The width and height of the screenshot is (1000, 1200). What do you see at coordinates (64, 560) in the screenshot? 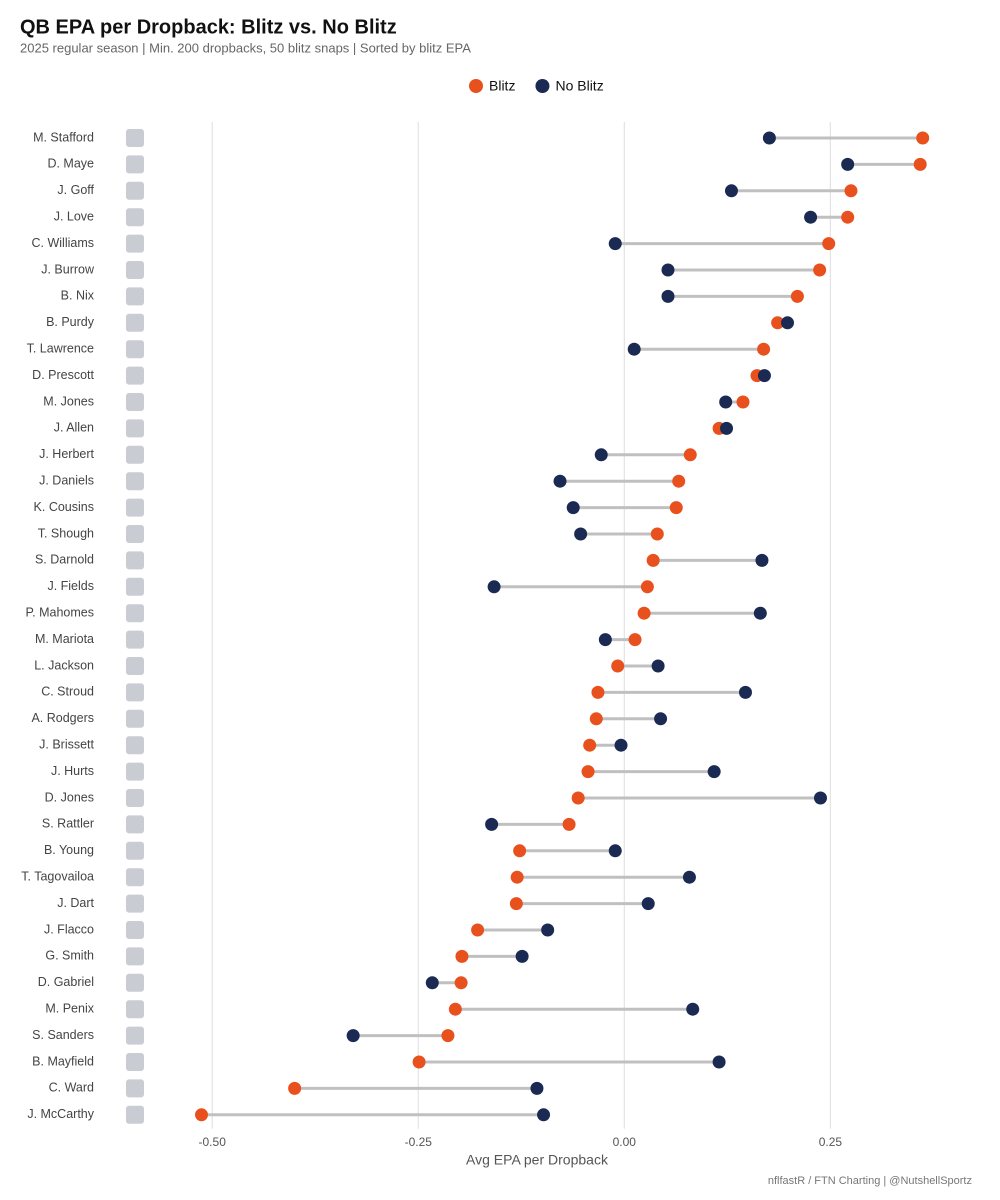
I see `y-tick-label: S. Darnold` at bounding box center [64, 560].